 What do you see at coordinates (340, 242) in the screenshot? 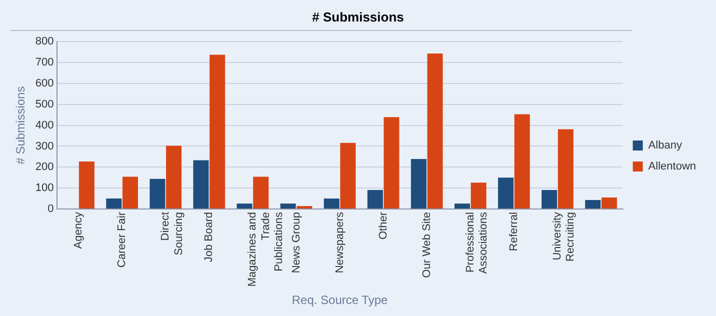
I see `x-tick-label: Newspapers` at bounding box center [340, 242].